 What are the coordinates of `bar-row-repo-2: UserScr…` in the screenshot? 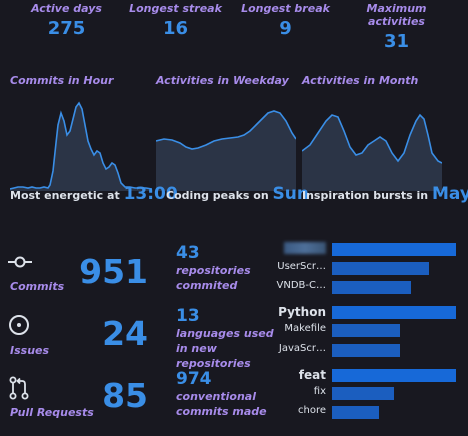 It's located at (372, 268).